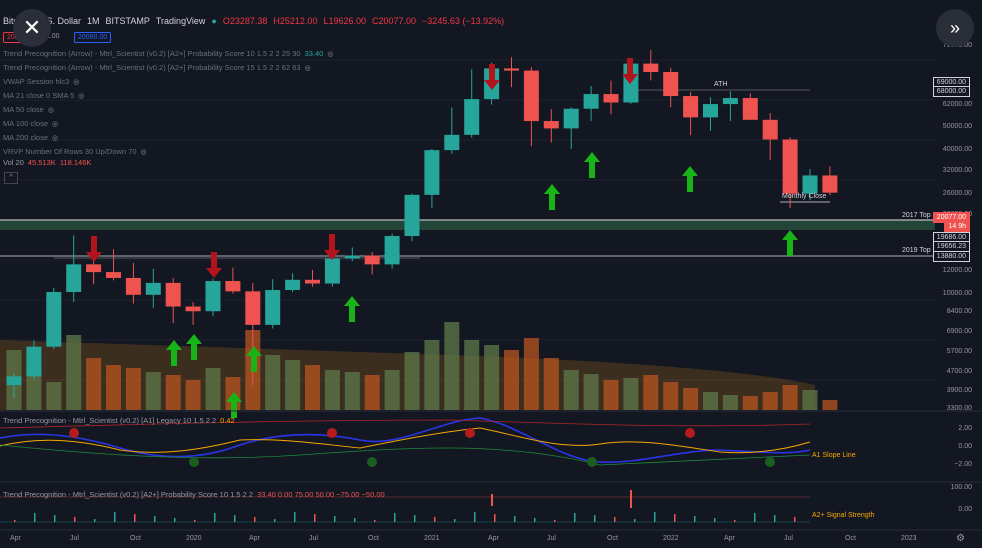 The height and width of the screenshot is (548, 982). What do you see at coordinates (75, 151) in the screenshot?
I see `legend-row: VRVP Number Of Rows 30 Up/Down 70 ◎` at bounding box center [75, 151].